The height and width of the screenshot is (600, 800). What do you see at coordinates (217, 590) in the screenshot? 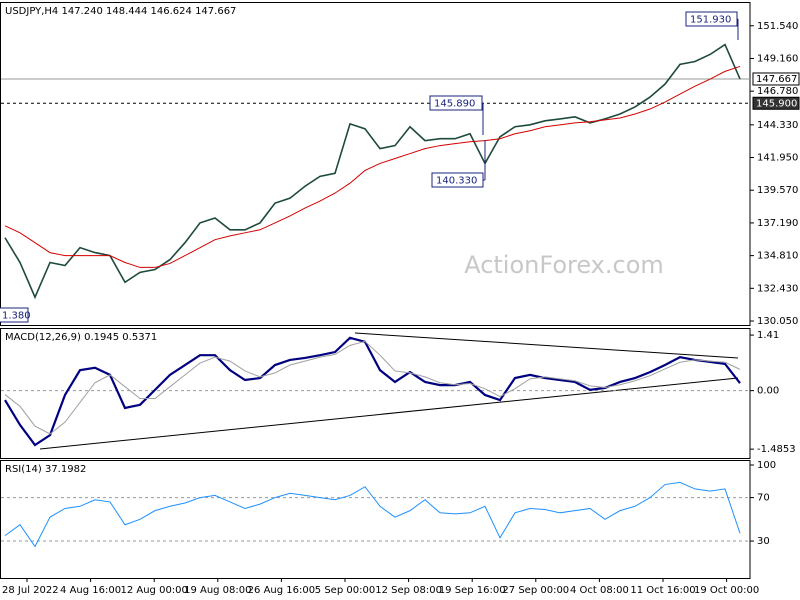
I see `x-tick-label: 19 Aug 08:00` at bounding box center [217, 590].